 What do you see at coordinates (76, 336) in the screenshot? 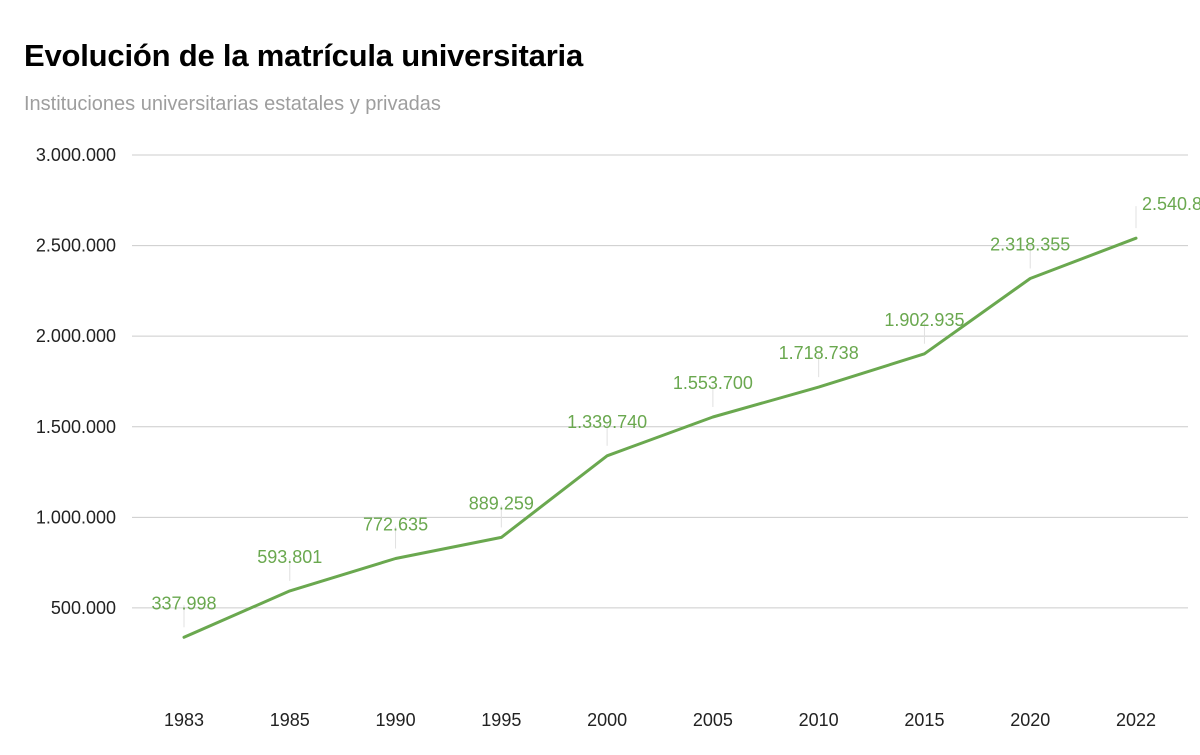
I see `y-tick-label: 2.000.000` at bounding box center [76, 336].